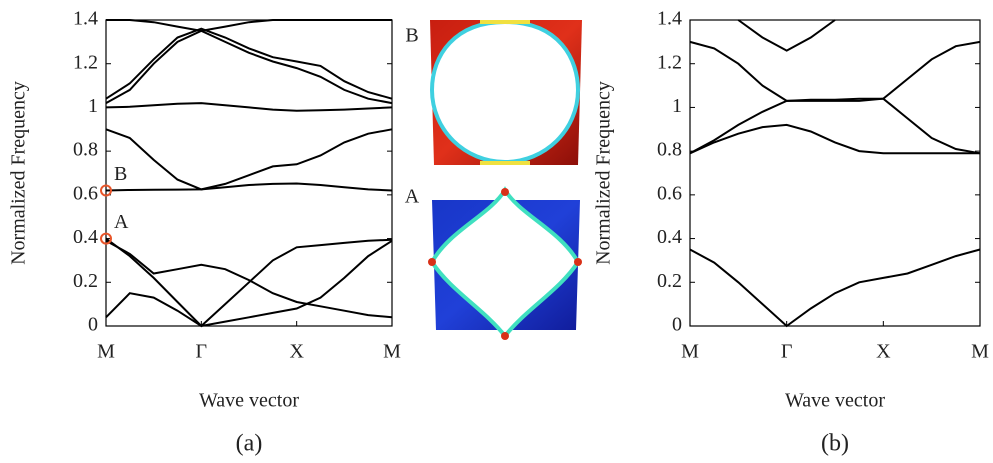  Describe the element at coordinates (121, 222) in the screenshot. I see `marker-label: A` at that location.